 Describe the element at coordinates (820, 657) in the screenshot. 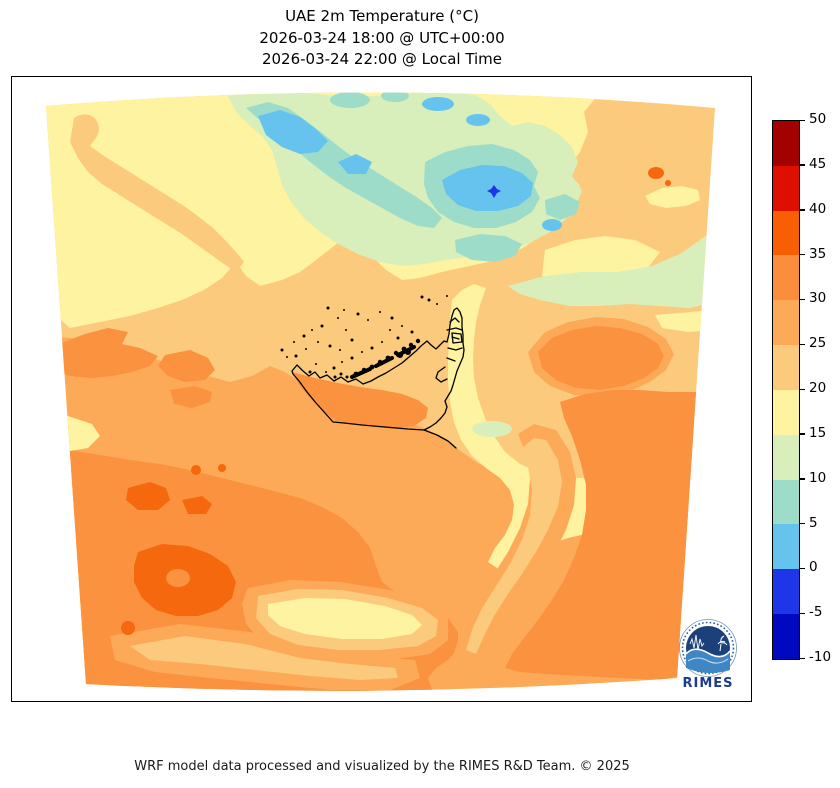

I see `colorbar-tick-label: -10` at that location.